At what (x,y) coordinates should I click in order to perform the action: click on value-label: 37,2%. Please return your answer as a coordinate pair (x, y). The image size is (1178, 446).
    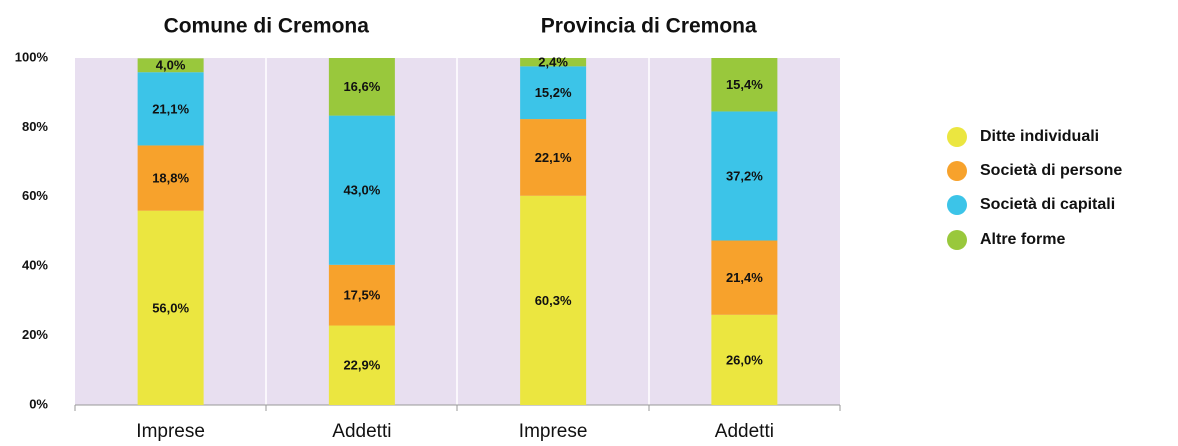
    Looking at the image, I should click on (744, 175).